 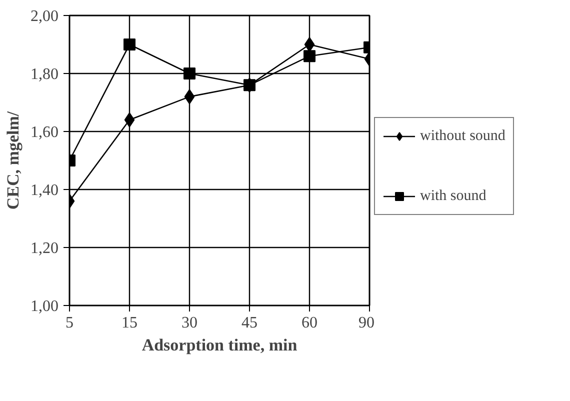 I want to click on legend-label: with sound, so click(x=453, y=196).